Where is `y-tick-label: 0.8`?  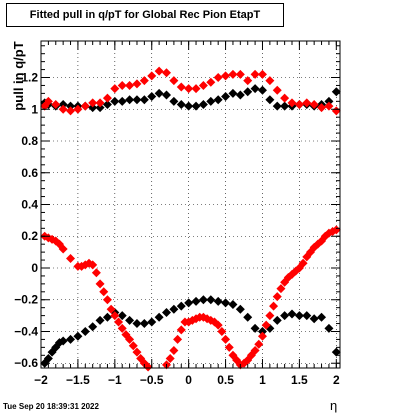 y-tick-label: 0.8 is located at coordinates (29, 141).